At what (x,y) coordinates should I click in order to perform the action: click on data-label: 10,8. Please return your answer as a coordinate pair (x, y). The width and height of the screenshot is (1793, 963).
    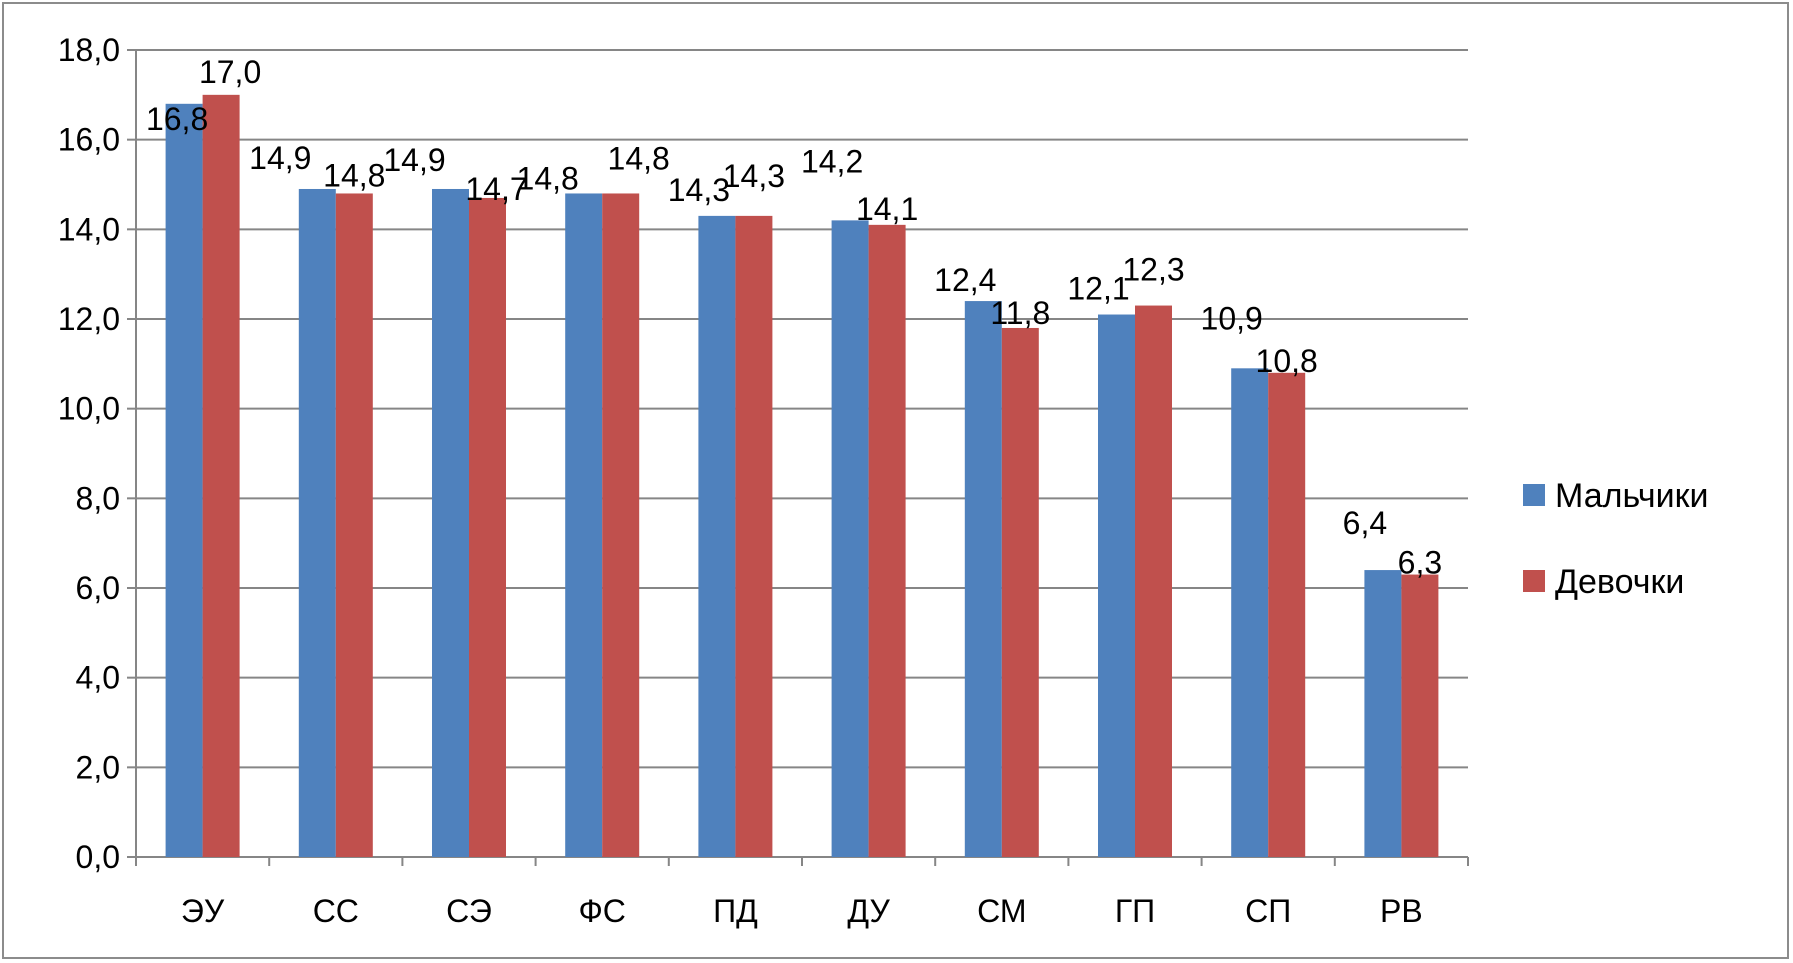
    Looking at the image, I should click on (1287, 361).